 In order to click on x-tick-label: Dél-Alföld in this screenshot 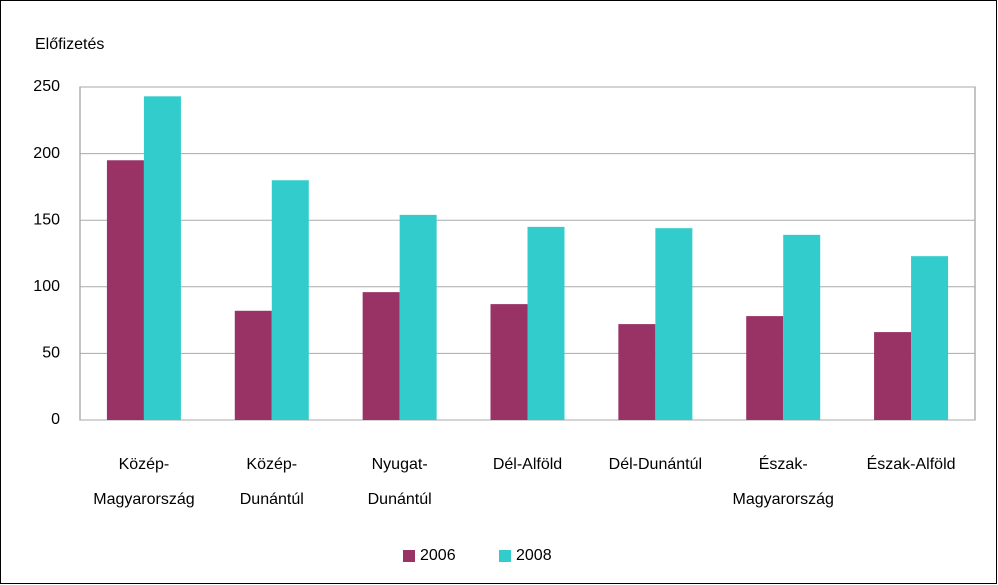, I will do `click(527, 464)`.